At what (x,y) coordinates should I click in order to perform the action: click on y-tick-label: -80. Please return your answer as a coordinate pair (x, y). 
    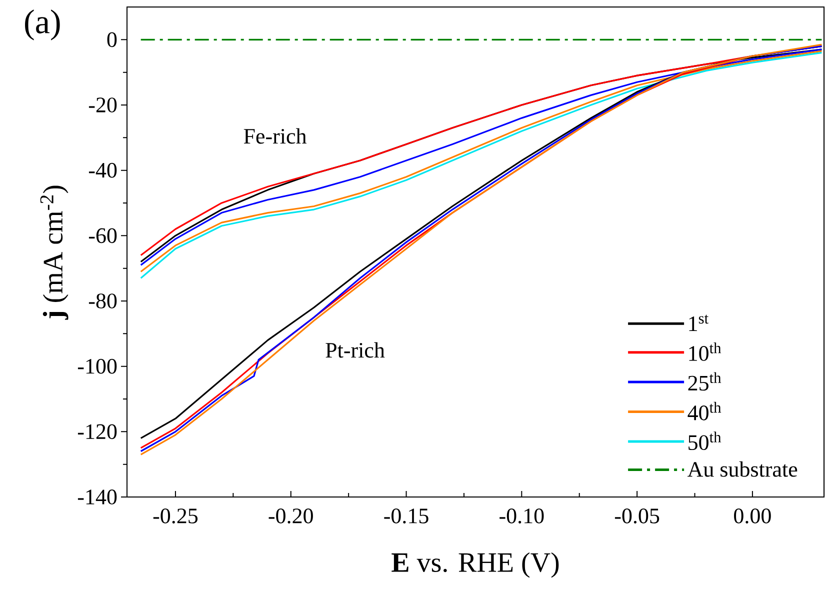
    Looking at the image, I should click on (102, 301).